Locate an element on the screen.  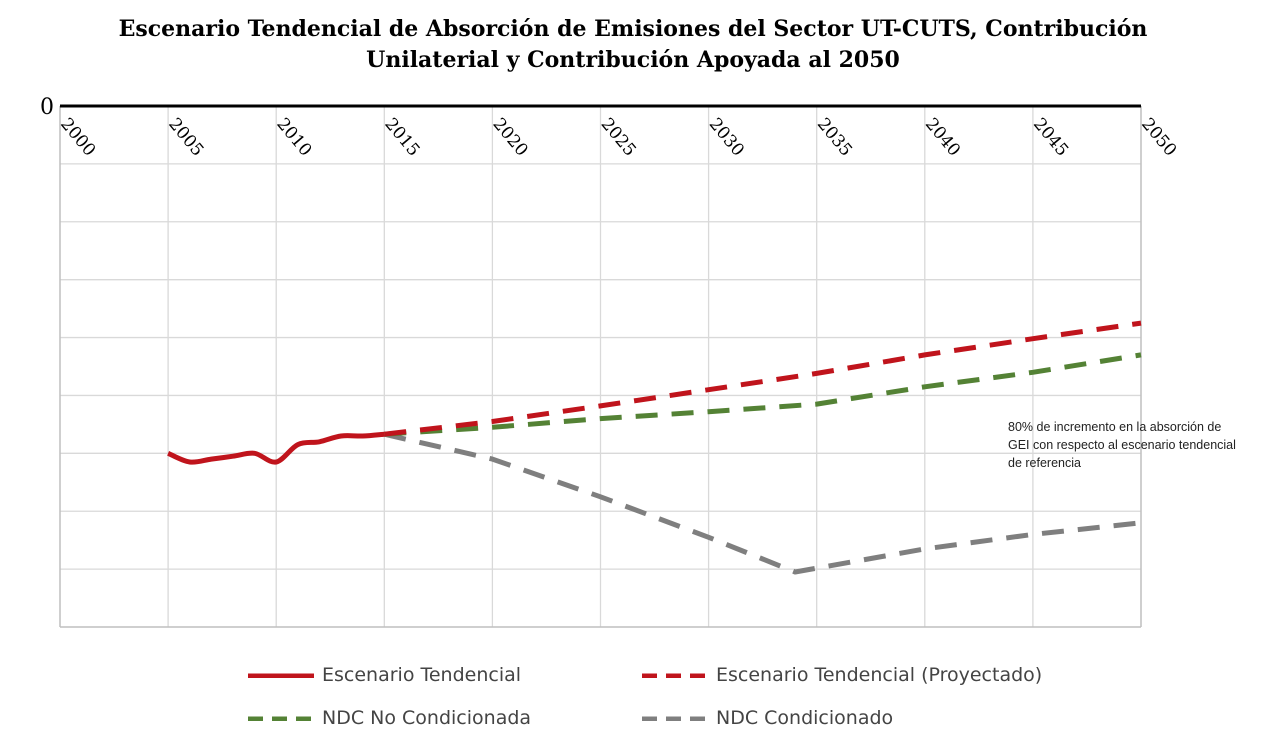
x-tick-label-2030: 2030 is located at coordinates (726, 137).